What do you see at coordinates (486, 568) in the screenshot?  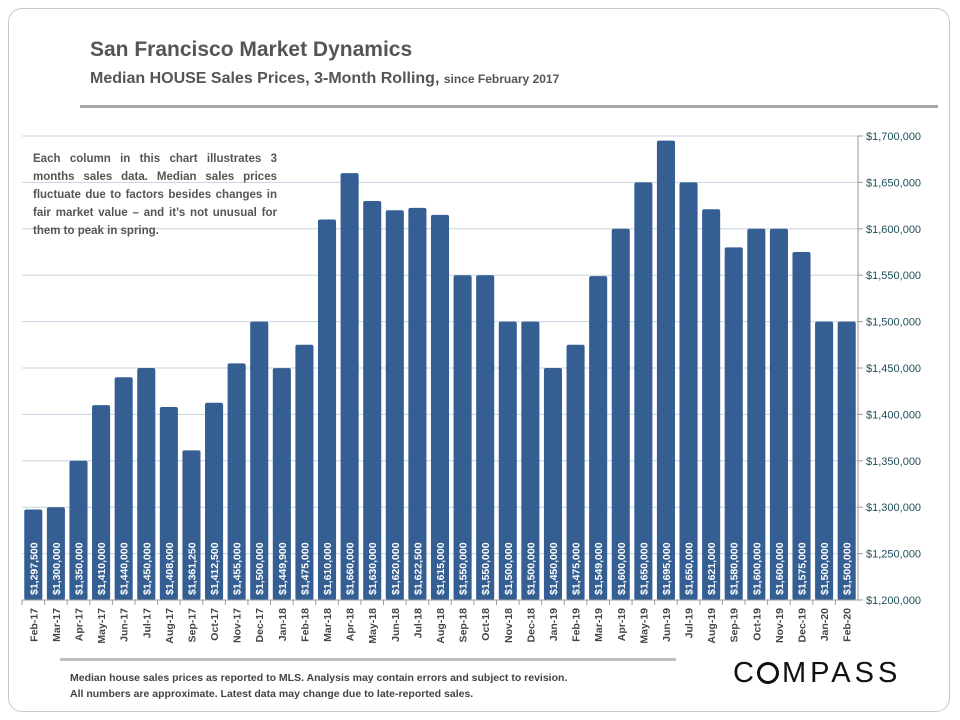 I see `data-label: $1,550,000` at bounding box center [486, 568].